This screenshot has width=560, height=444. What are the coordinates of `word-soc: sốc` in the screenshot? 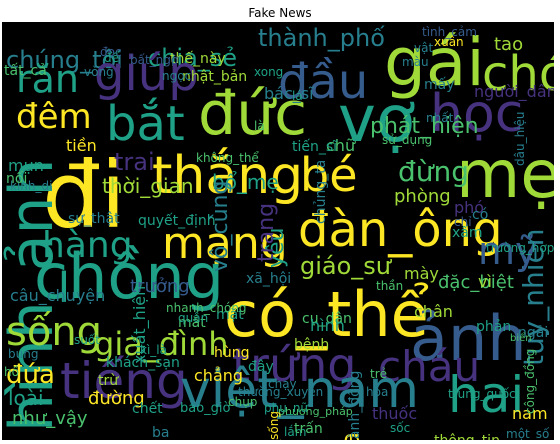 It's located at (400, 428).